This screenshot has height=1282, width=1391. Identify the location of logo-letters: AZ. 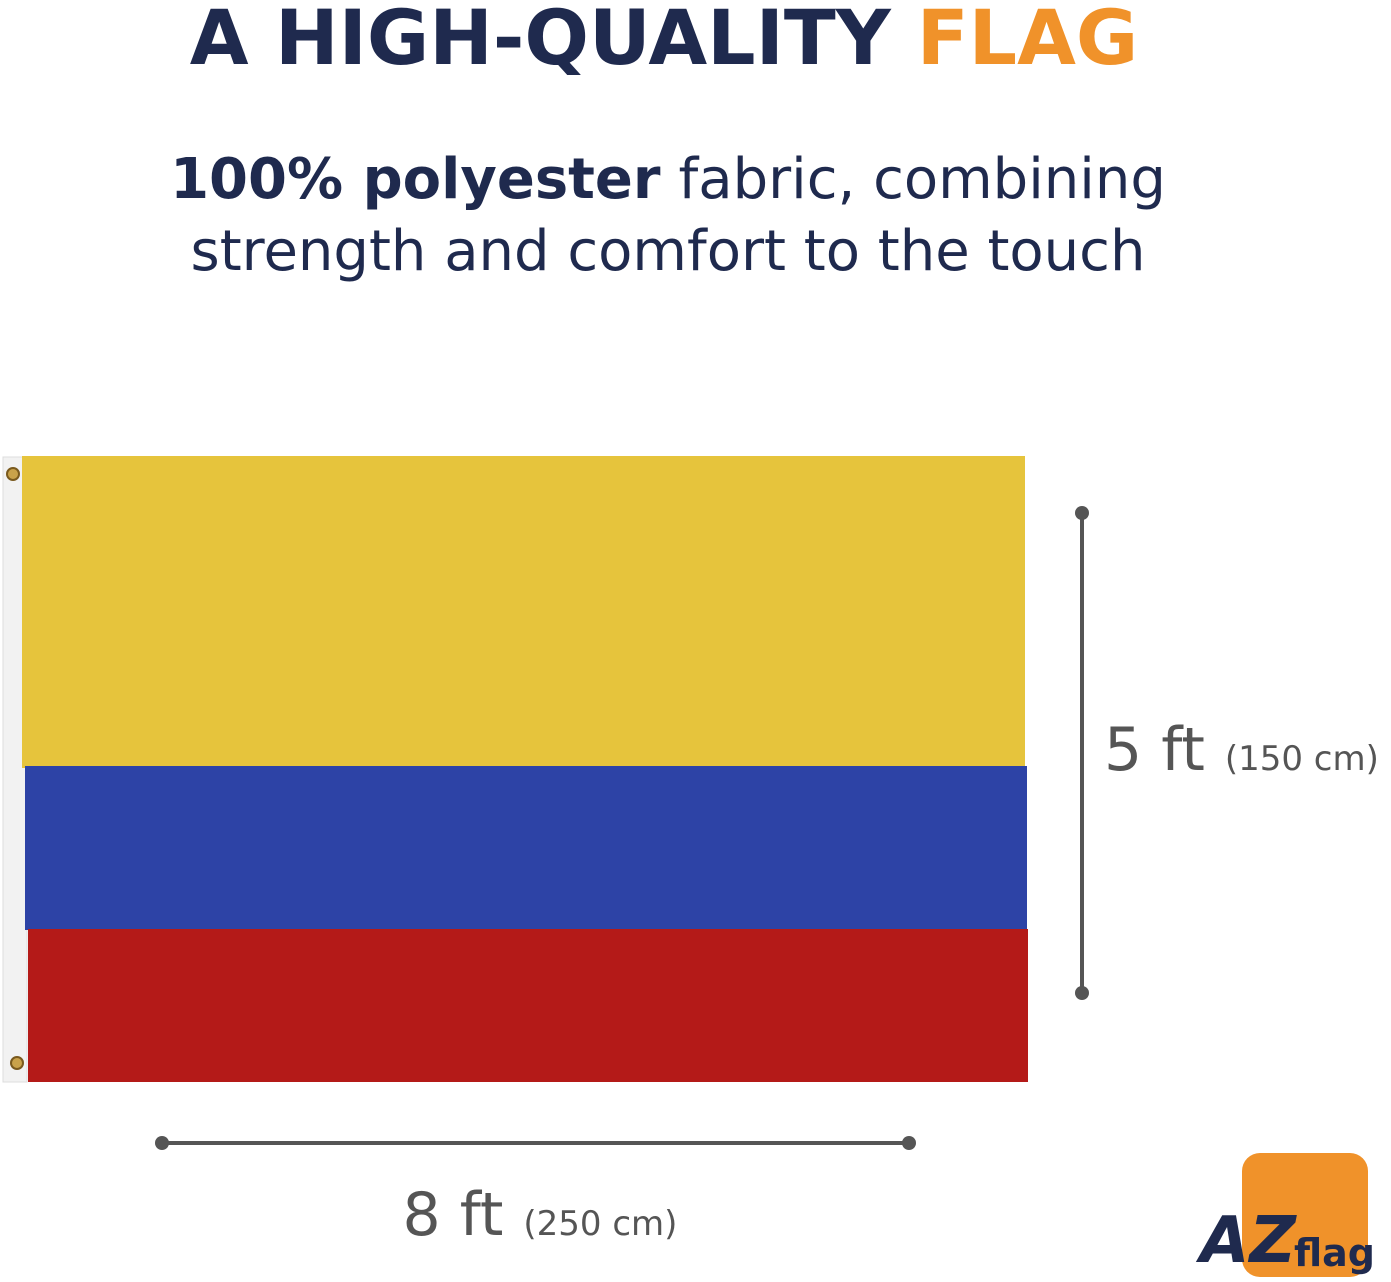
(1246, 1241).